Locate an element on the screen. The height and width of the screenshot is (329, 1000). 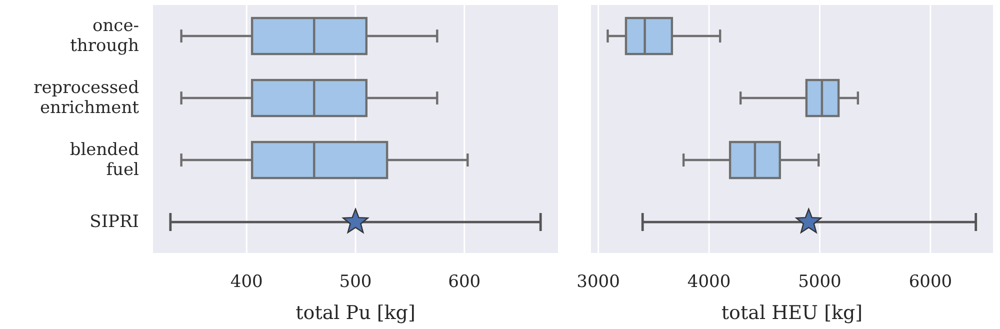
x-axis-title: total Pu [kg] is located at coordinates (356, 313).